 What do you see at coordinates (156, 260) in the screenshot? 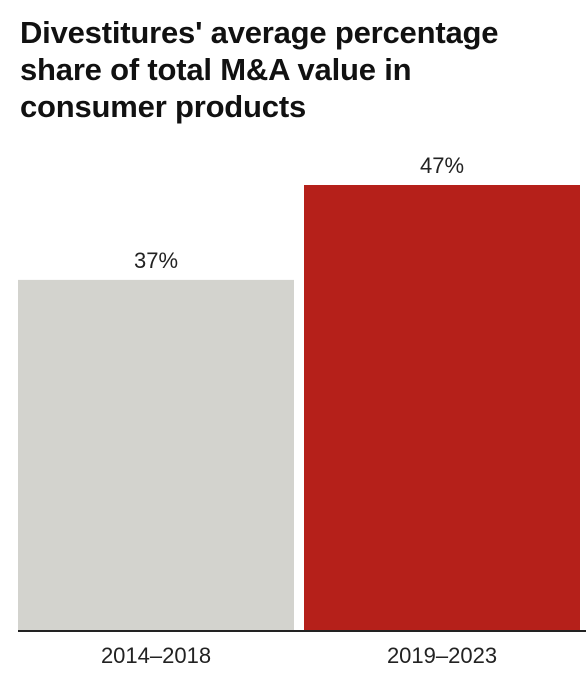
I see `value-label: 37%` at bounding box center [156, 260].